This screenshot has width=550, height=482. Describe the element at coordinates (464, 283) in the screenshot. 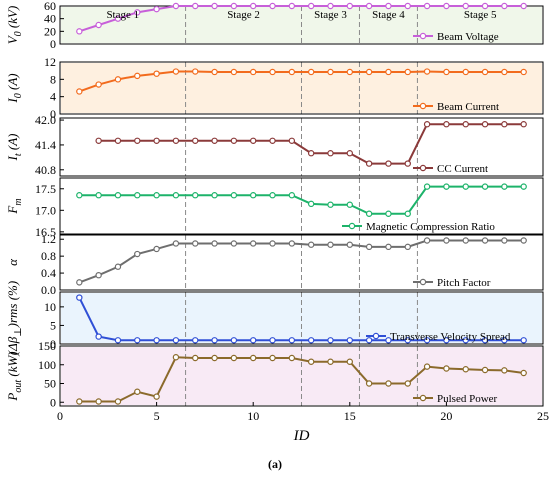

I see `legend-label: Pitch Factor` at that location.